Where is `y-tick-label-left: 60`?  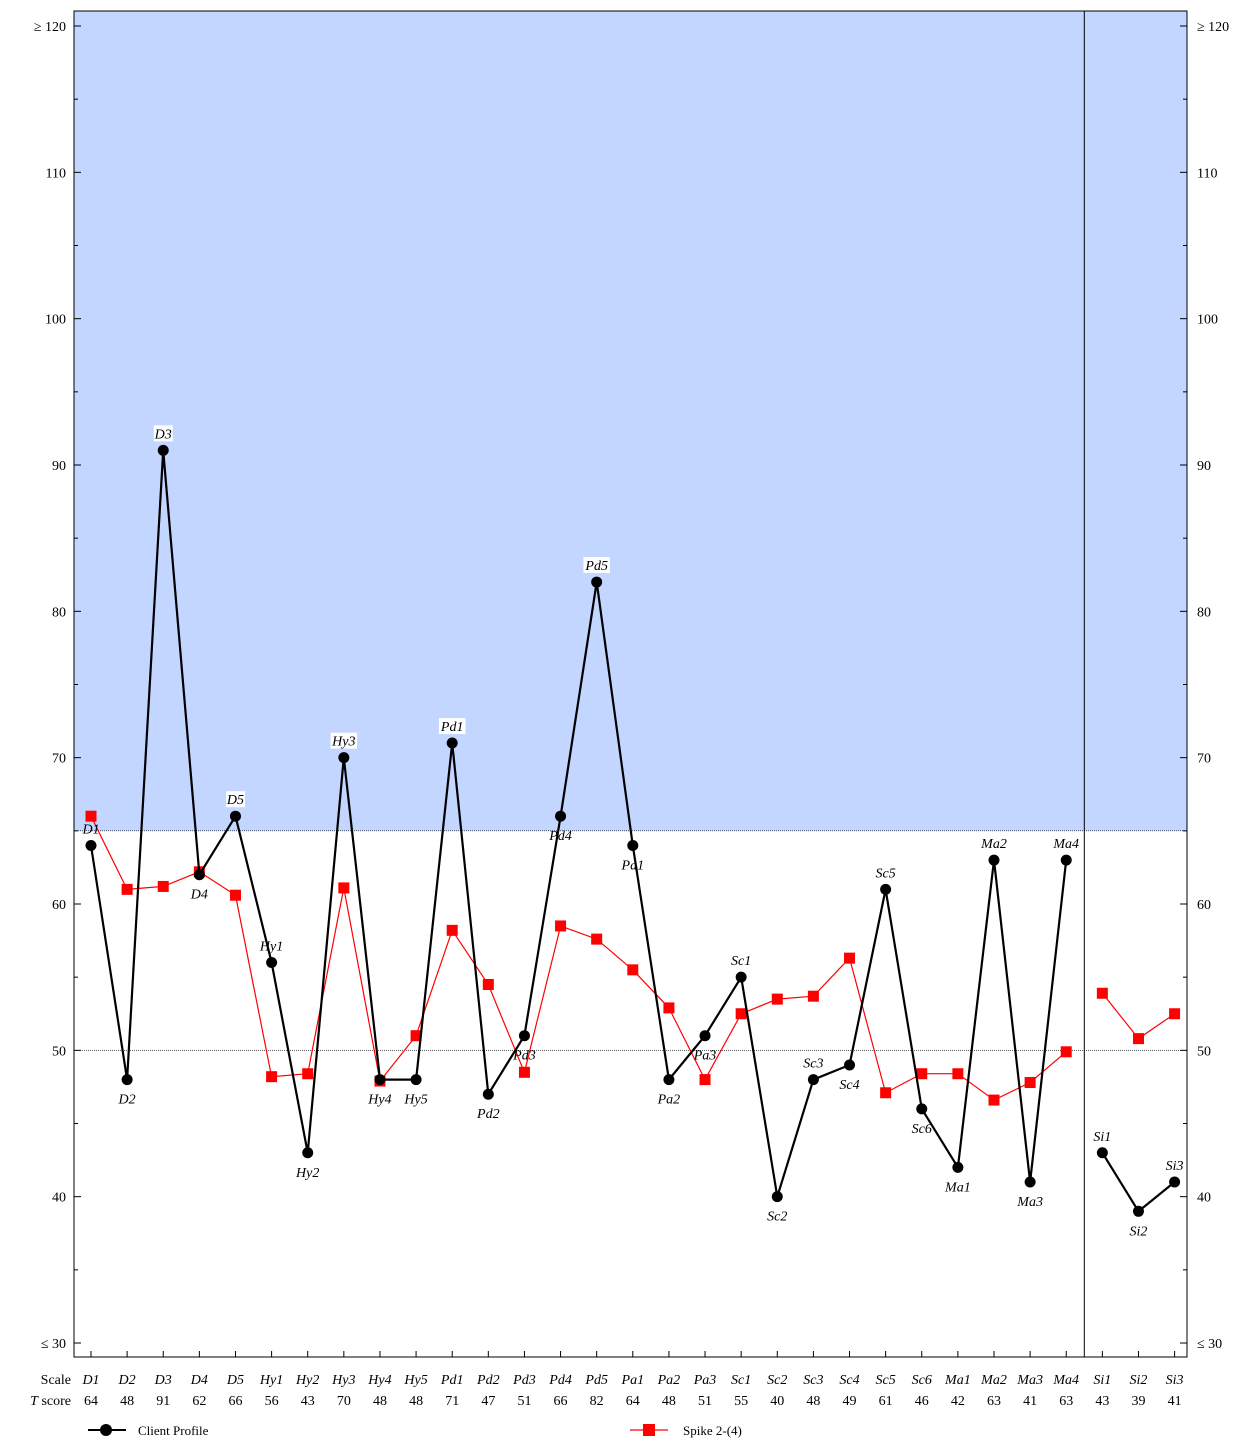 y-tick-label-left: 60 is located at coordinates (59, 905).